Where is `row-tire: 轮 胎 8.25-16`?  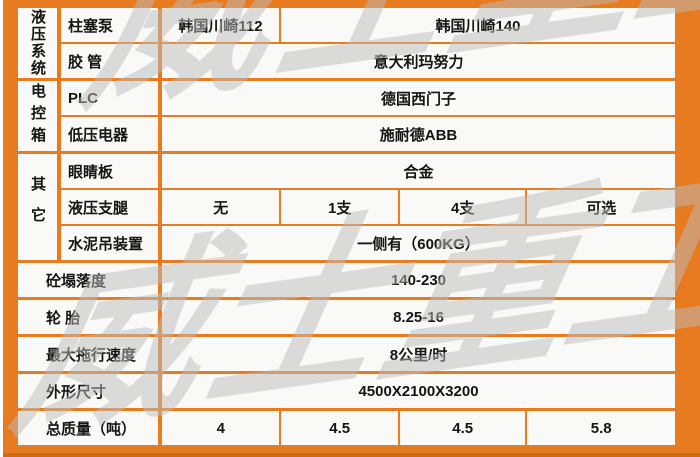 row-tire: 轮 胎 8.25-16 is located at coordinates (346, 317).